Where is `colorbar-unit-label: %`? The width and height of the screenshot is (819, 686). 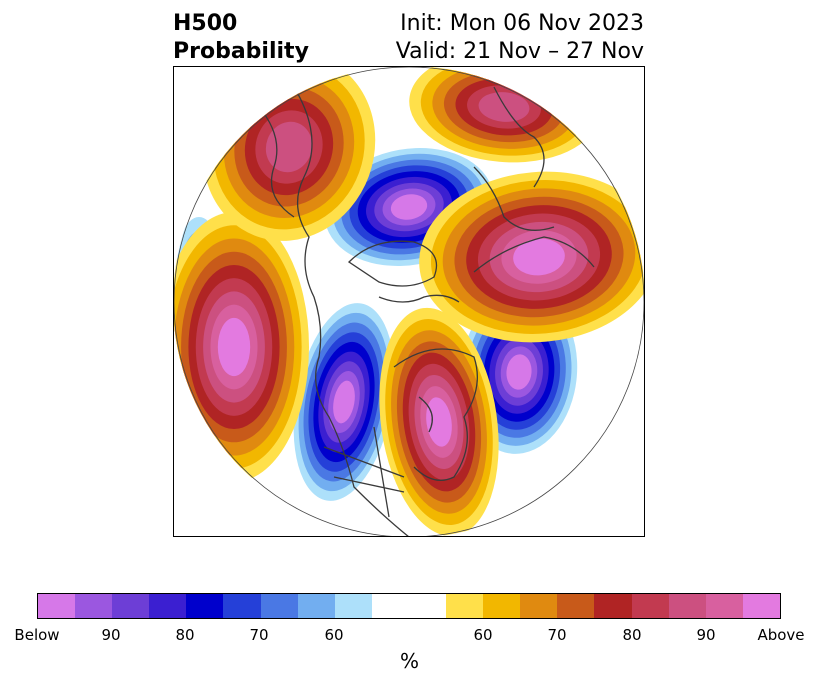
colorbar-unit-label: % is located at coordinates (409, 661).